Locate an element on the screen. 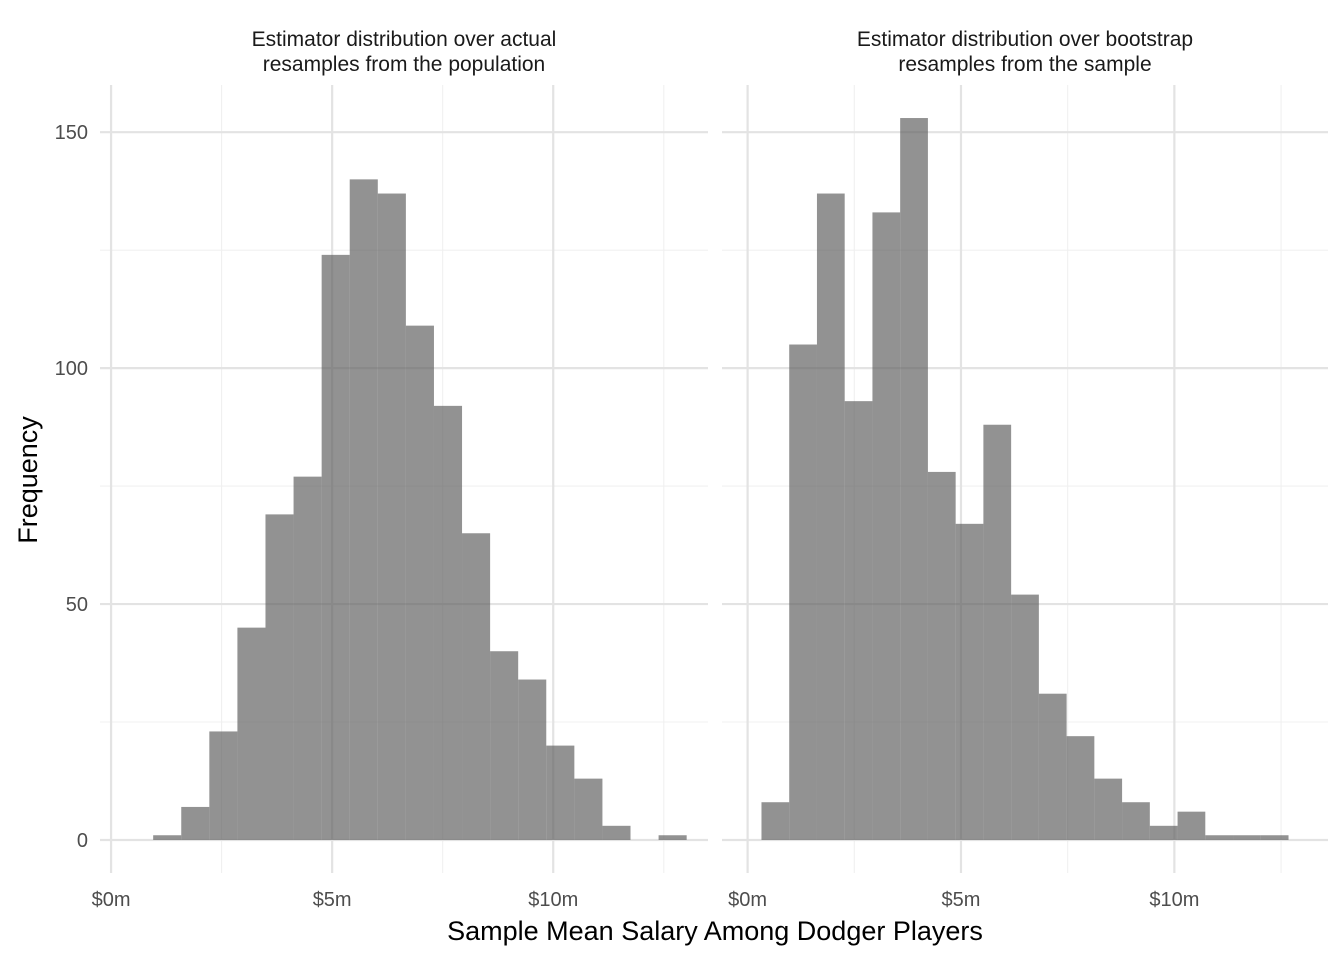 The height and width of the screenshot is (960, 1344). y-tick-label: 0 is located at coordinates (82, 841).